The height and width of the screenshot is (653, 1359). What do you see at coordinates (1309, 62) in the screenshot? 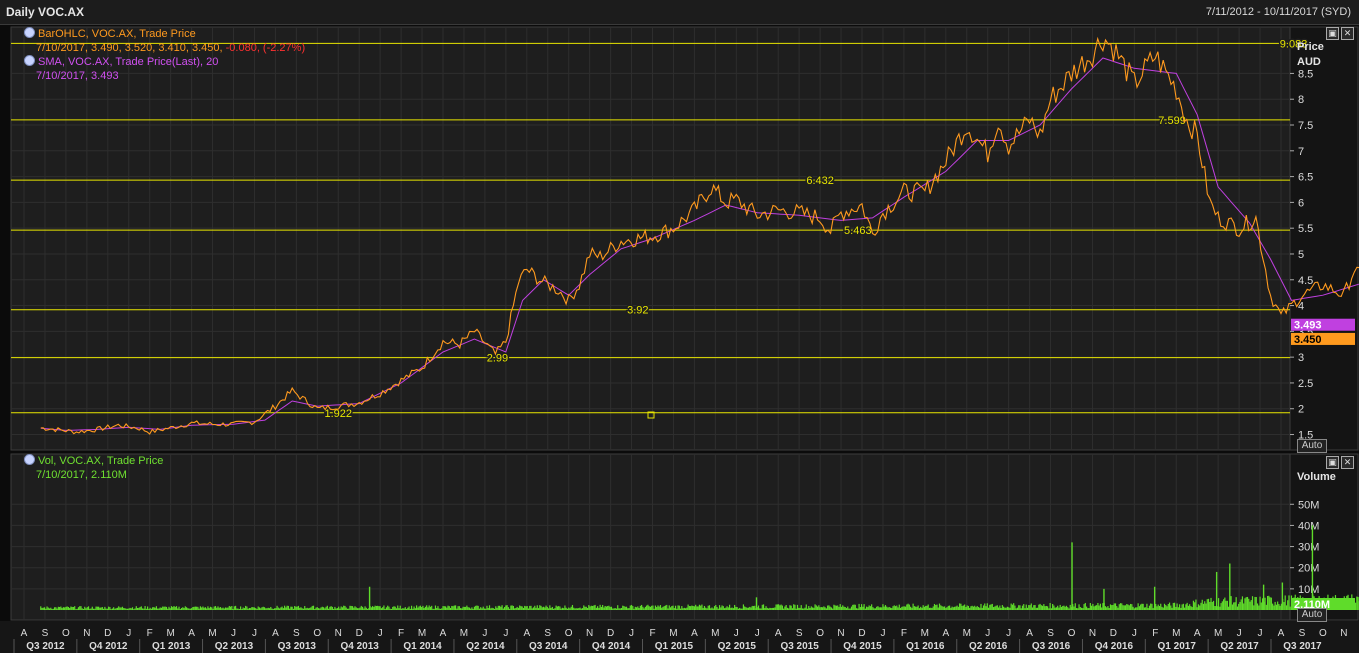
I see `price-axis-unit: AUD` at bounding box center [1309, 62].